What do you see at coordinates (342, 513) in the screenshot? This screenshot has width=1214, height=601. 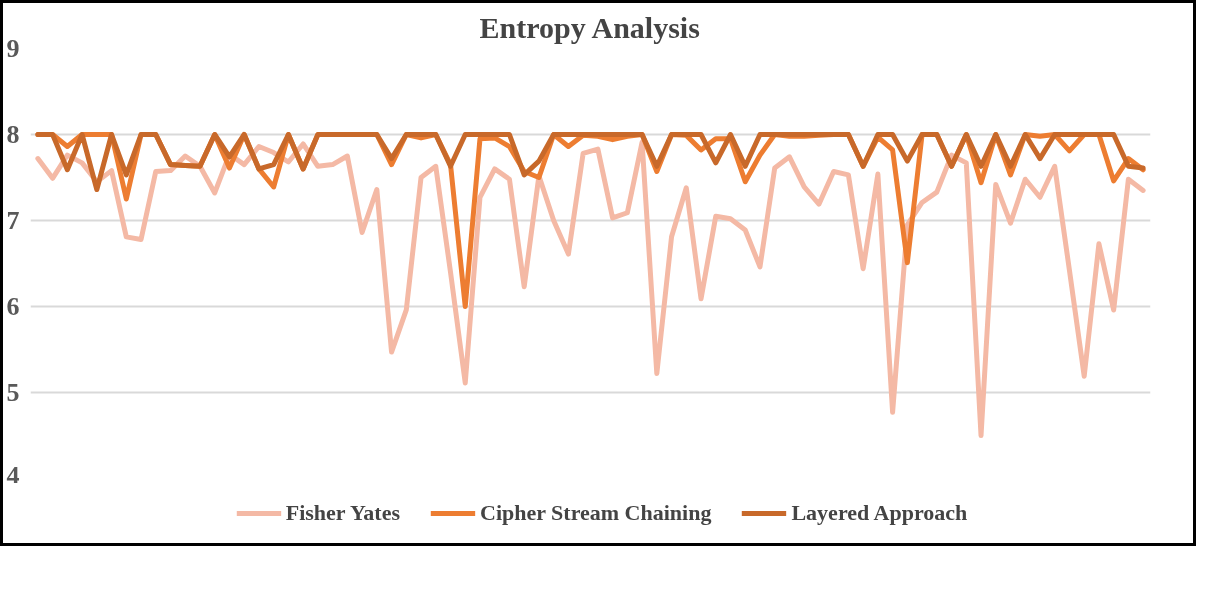 I see `legend-label: Fisher Yates` at bounding box center [342, 513].